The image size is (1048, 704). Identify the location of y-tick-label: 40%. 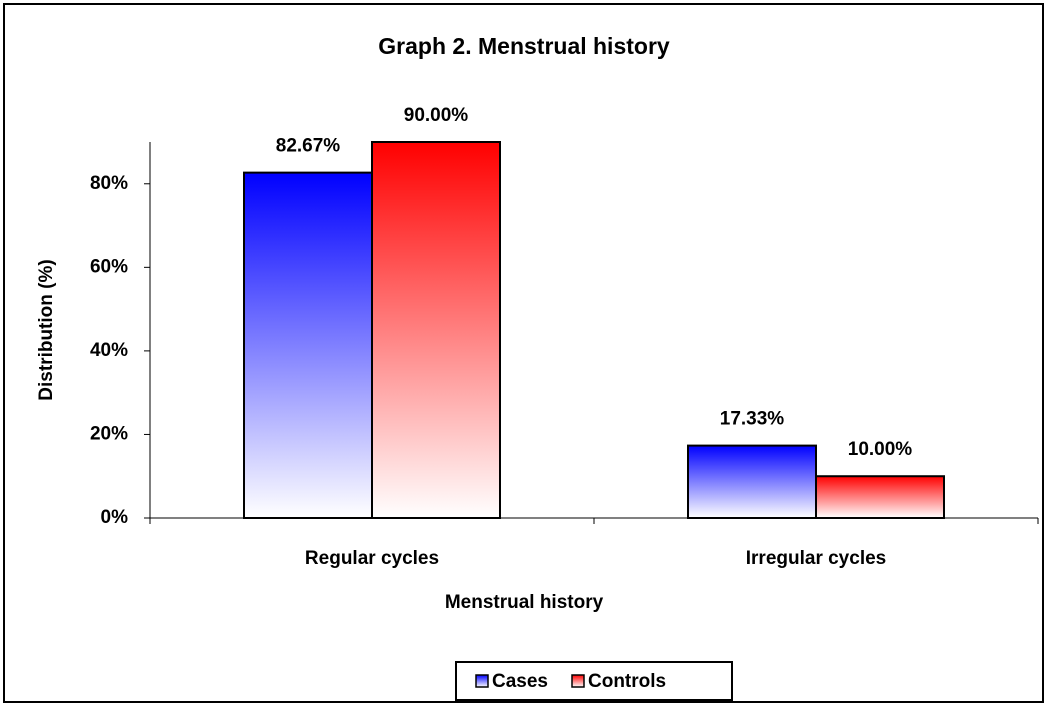
(109, 350).